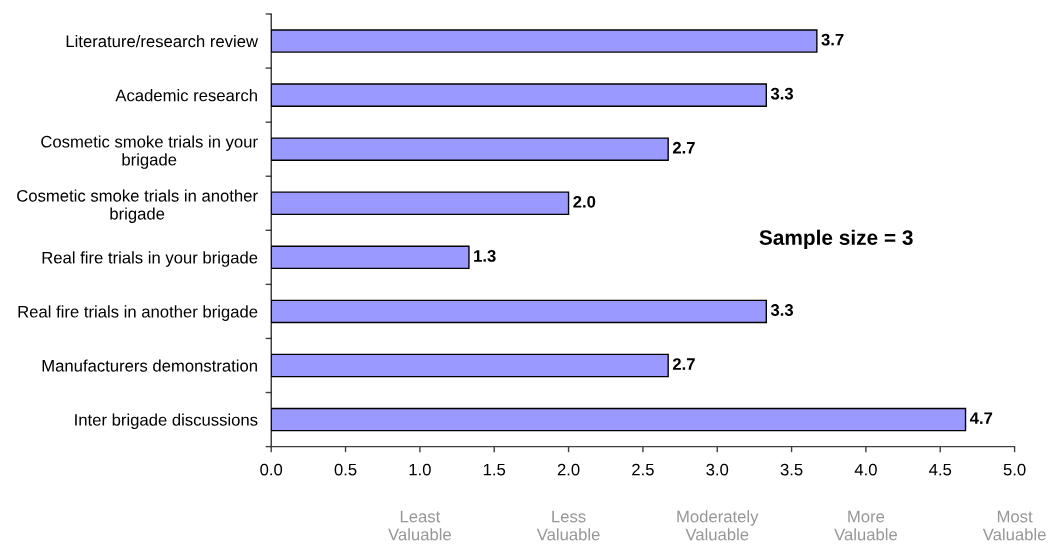 This screenshot has width=1058, height=550. I want to click on data-label: 3.7, so click(832, 39).